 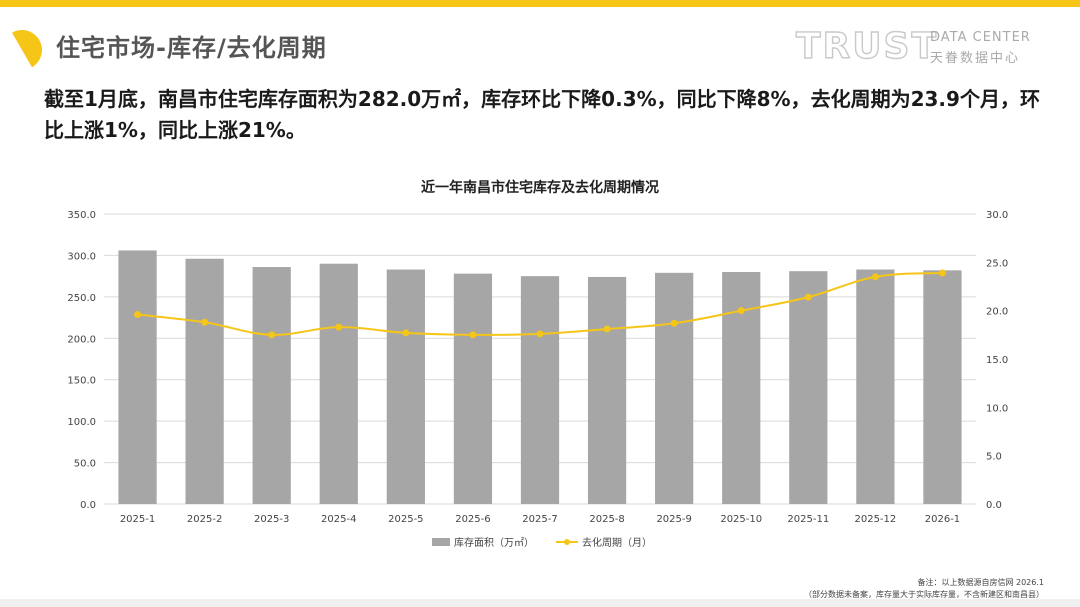 I want to click on sun-logo-icon, so click(x=27, y=49).